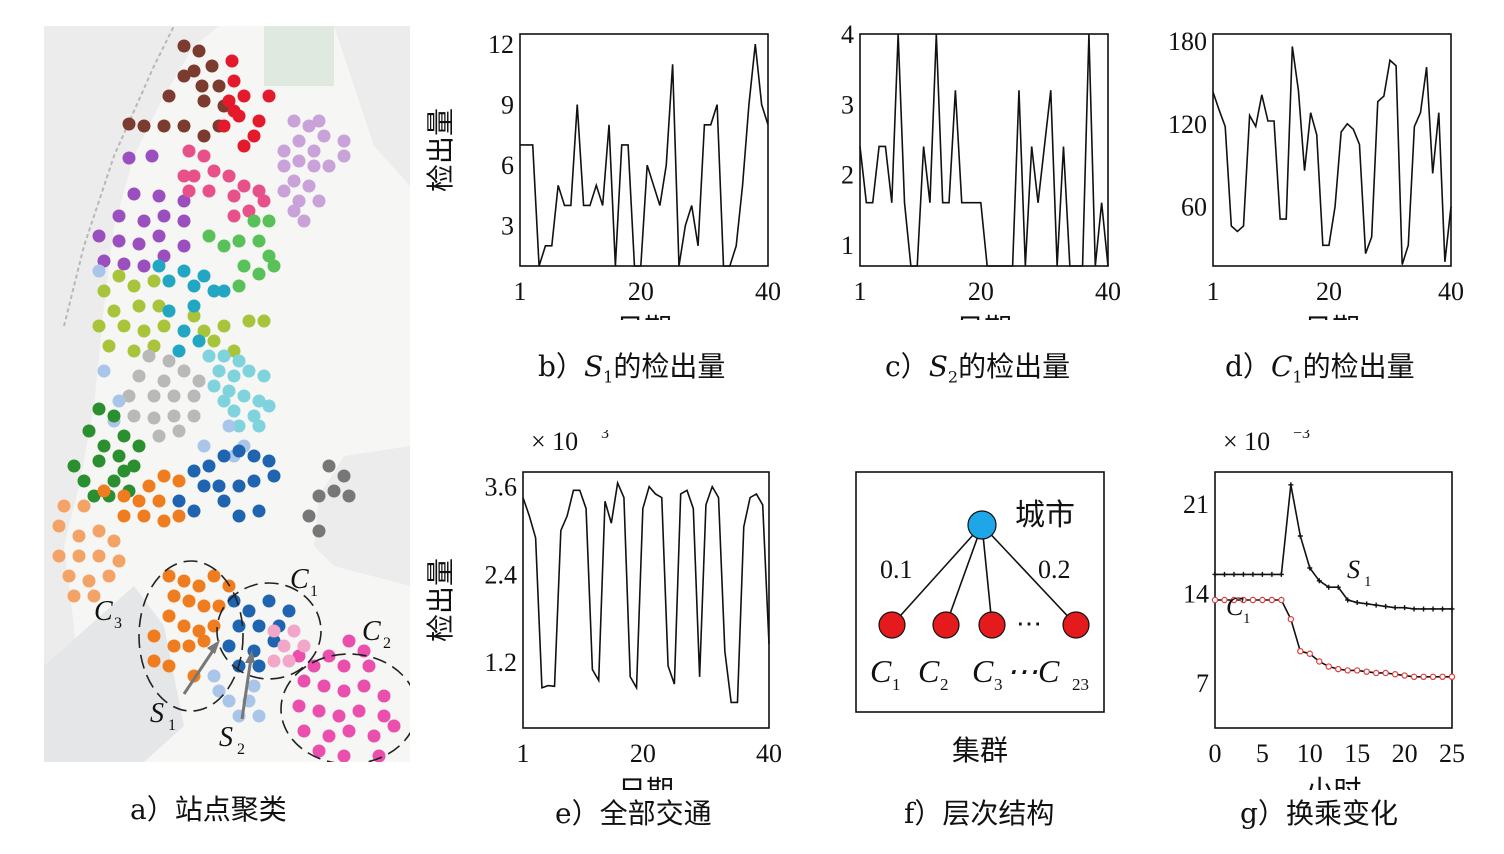  Describe the element at coordinates (631, 366) in the screenshot. I see `caption-b: b）S1的检出量` at that location.